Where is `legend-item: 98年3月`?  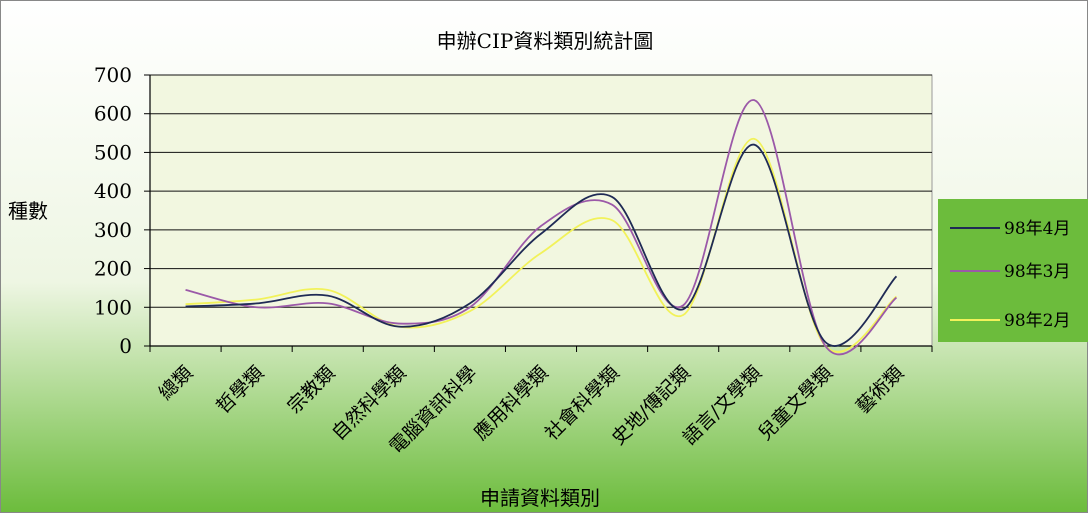
legend-item: 98年3月 is located at coordinates (1037, 272).